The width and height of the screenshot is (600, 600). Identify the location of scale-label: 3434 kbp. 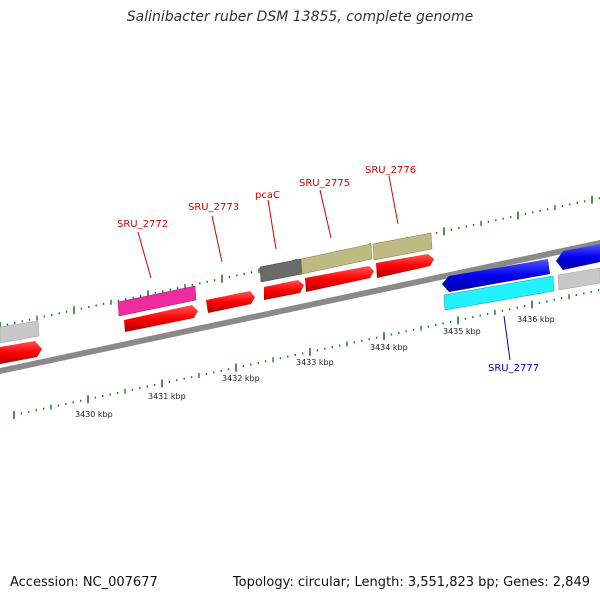
(389, 347).